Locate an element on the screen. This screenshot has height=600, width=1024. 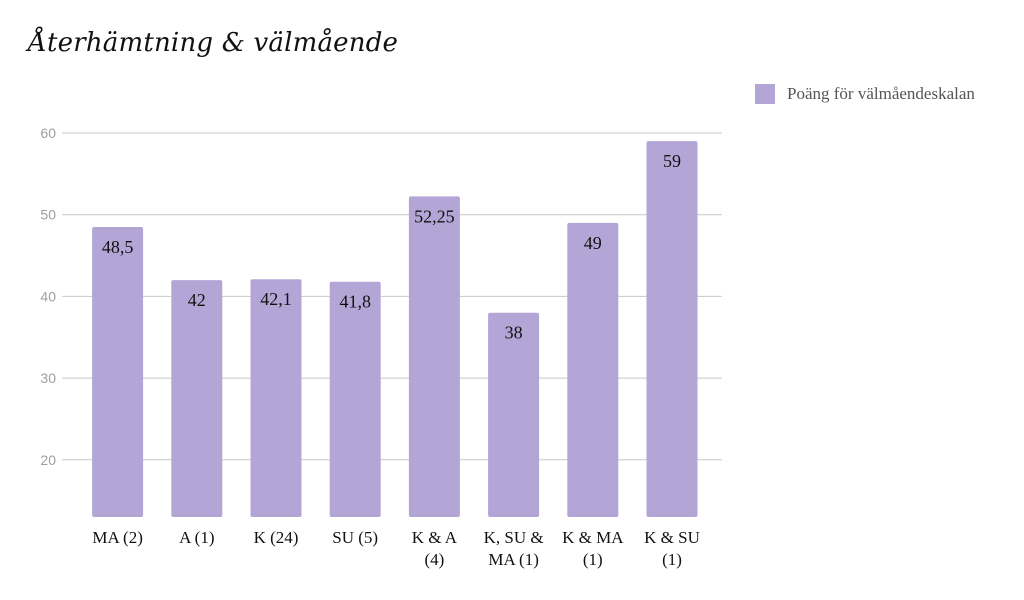
y-tick-label: 40 is located at coordinates (48, 296).